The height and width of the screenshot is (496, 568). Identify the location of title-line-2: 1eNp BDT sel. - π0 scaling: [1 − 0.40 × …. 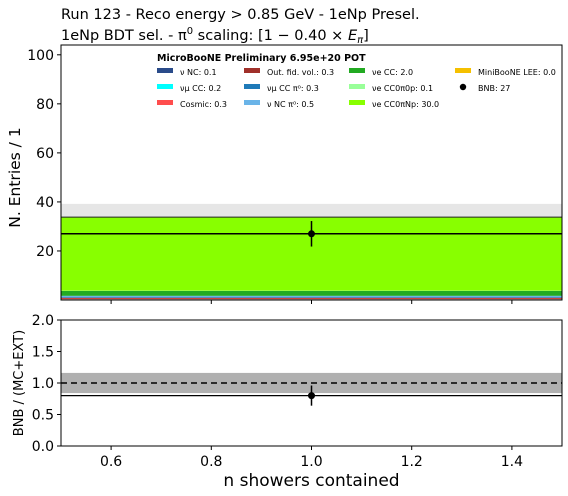
(215, 36).